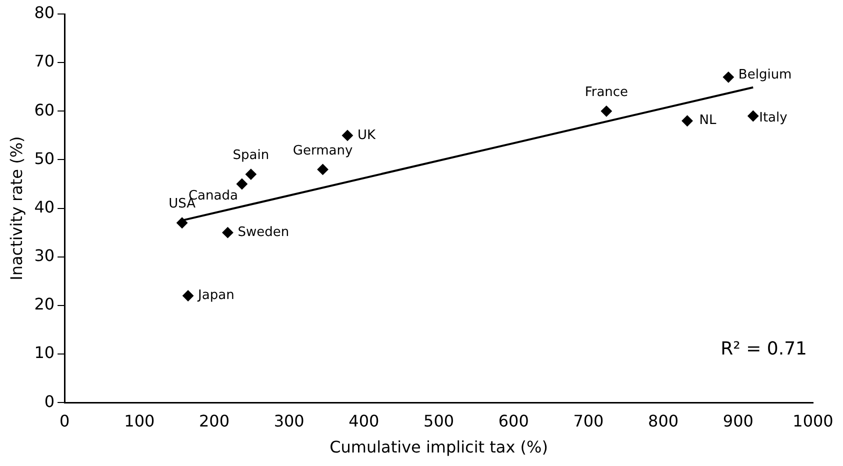 This screenshot has width=843, height=466. I want to click on x-tick-label: 400, so click(364, 420).